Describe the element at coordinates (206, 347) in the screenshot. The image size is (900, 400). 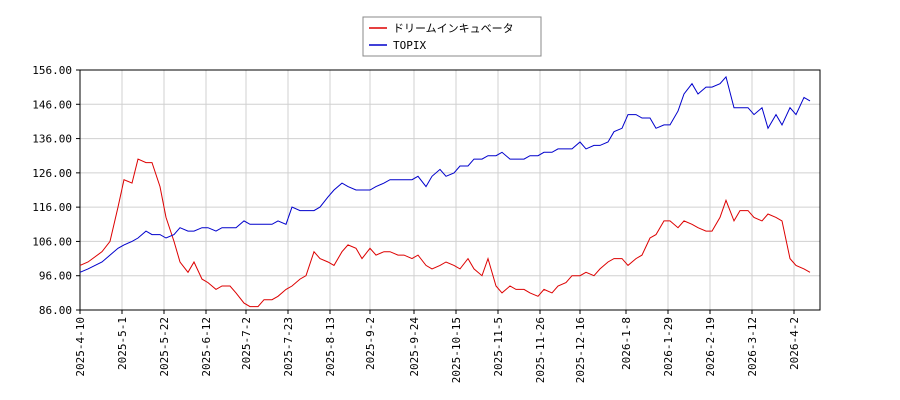
I see `x-tick-label: 2025-6-12` at that location.